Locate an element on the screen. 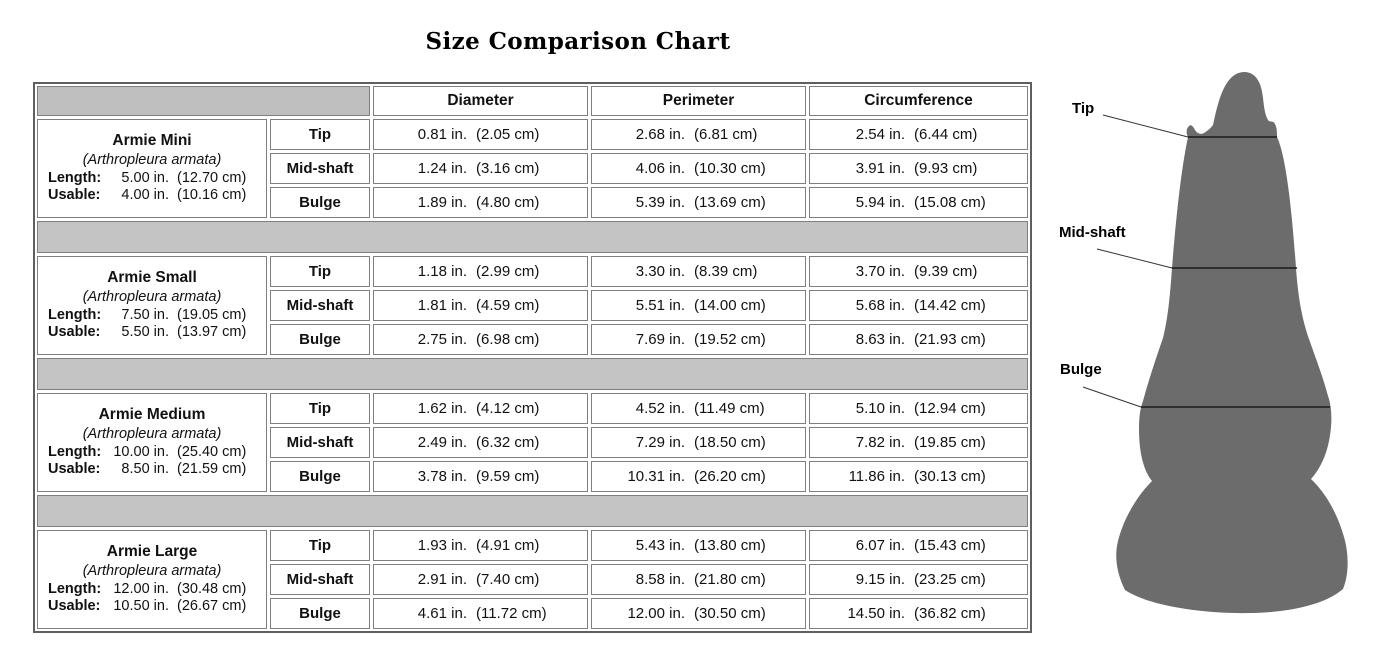  length-inches: 12.00 in. is located at coordinates (141, 588).